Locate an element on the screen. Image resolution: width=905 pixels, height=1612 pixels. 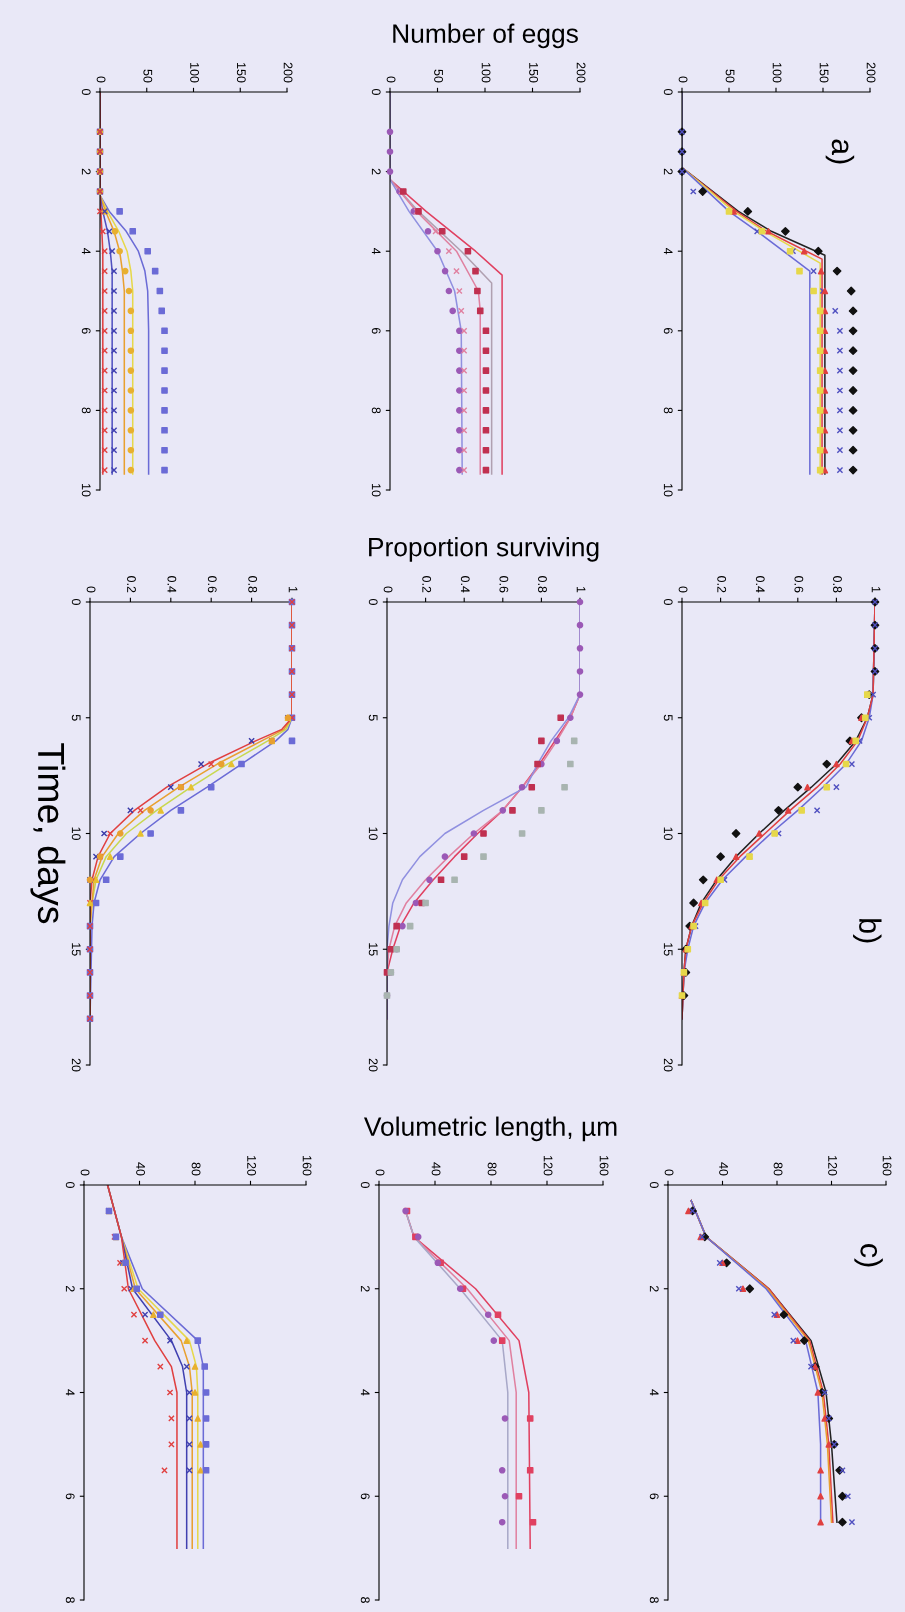
text: b) is located at coordinates (867, 931).